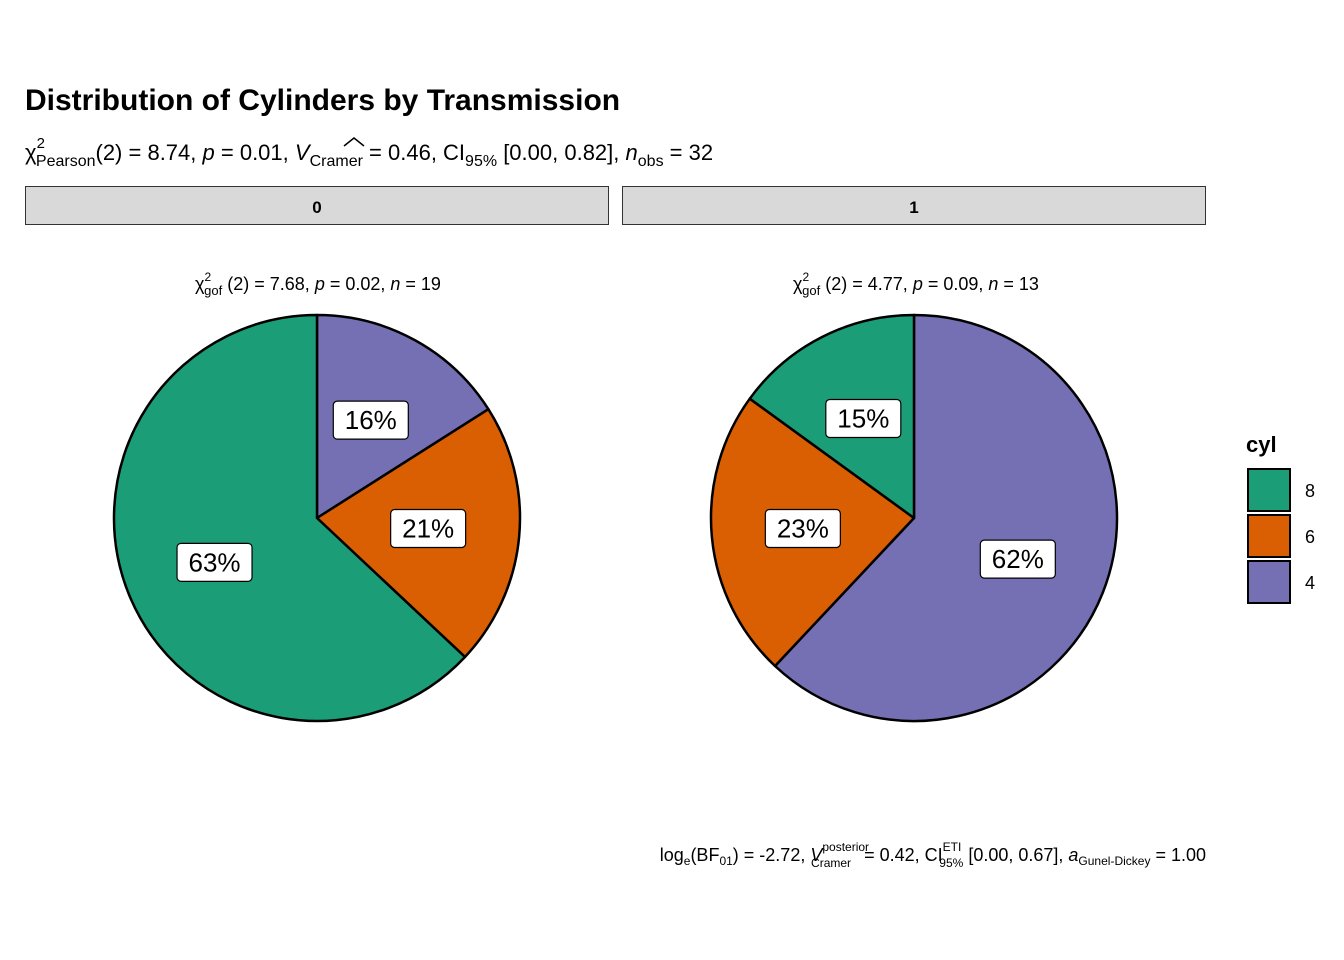 This screenshot has height=960, width=1344. I want to click on subtitle-ci-value: [0.00, 0.82],, so click(561, 152).